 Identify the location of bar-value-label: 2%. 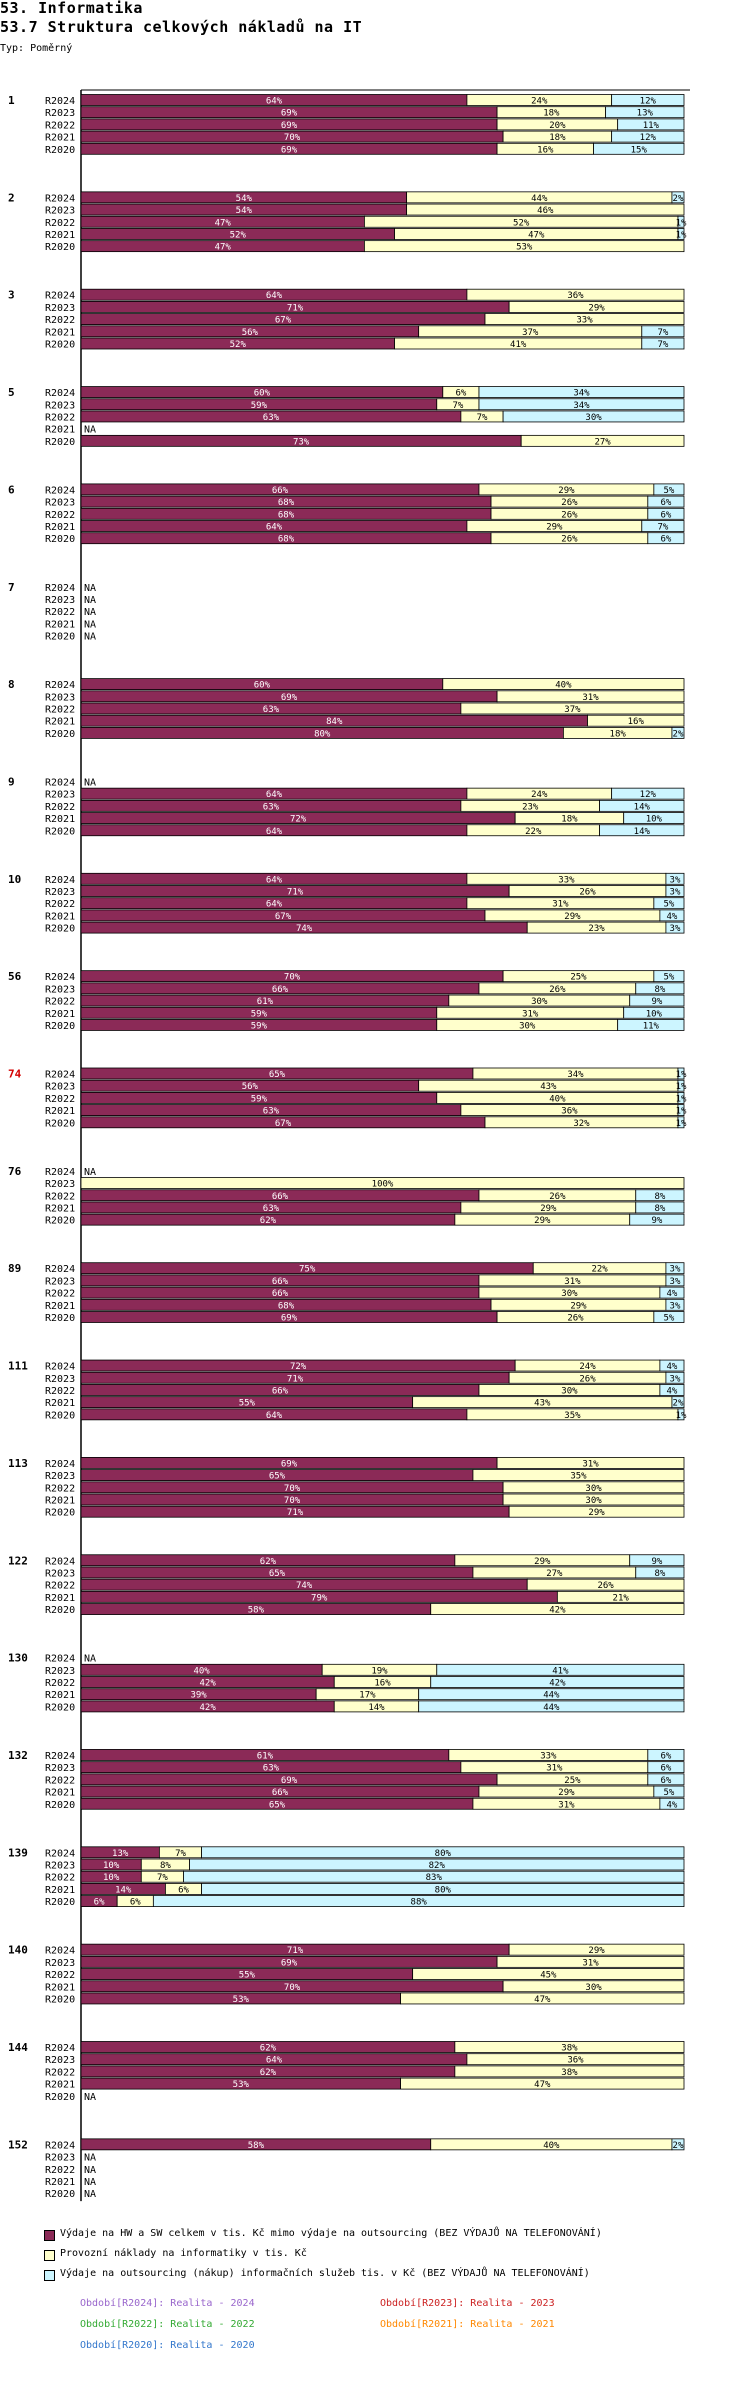
(678, 734).